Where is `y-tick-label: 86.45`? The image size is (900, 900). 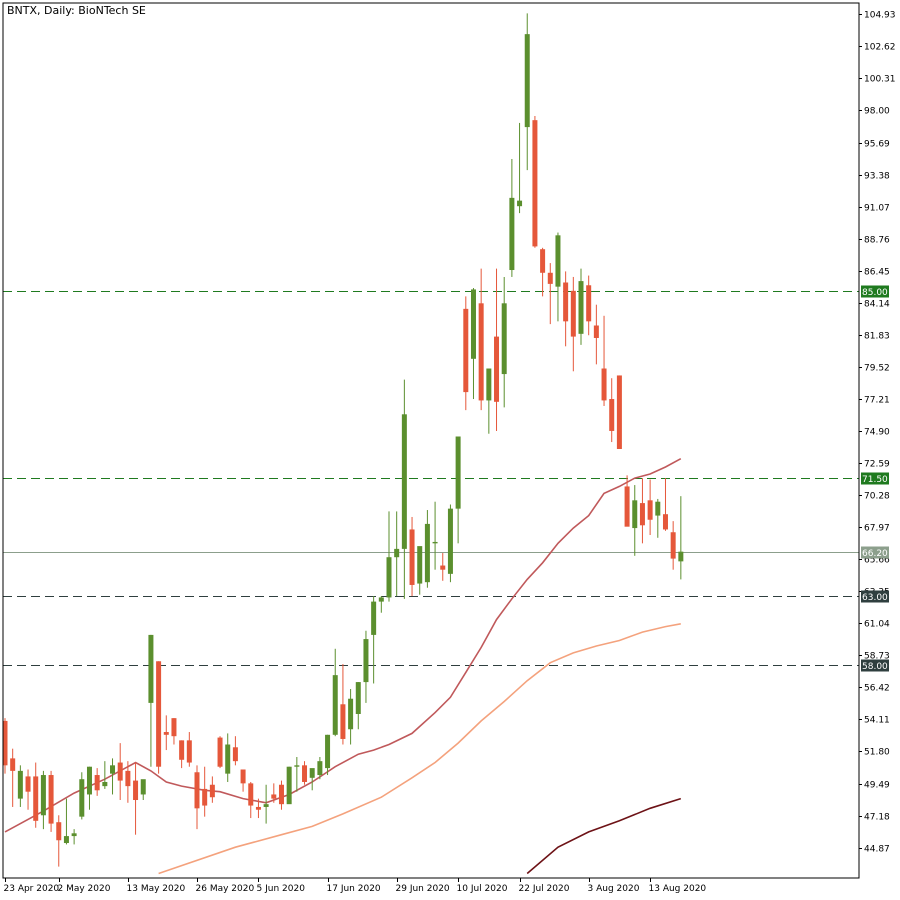
y-tick-label: 86.45 is located at coordinates (877, 273).